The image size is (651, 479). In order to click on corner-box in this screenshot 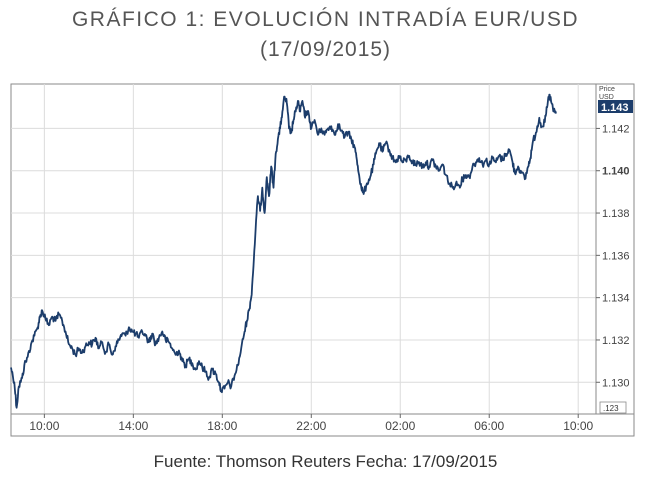, I will do `click(613, 407)`.